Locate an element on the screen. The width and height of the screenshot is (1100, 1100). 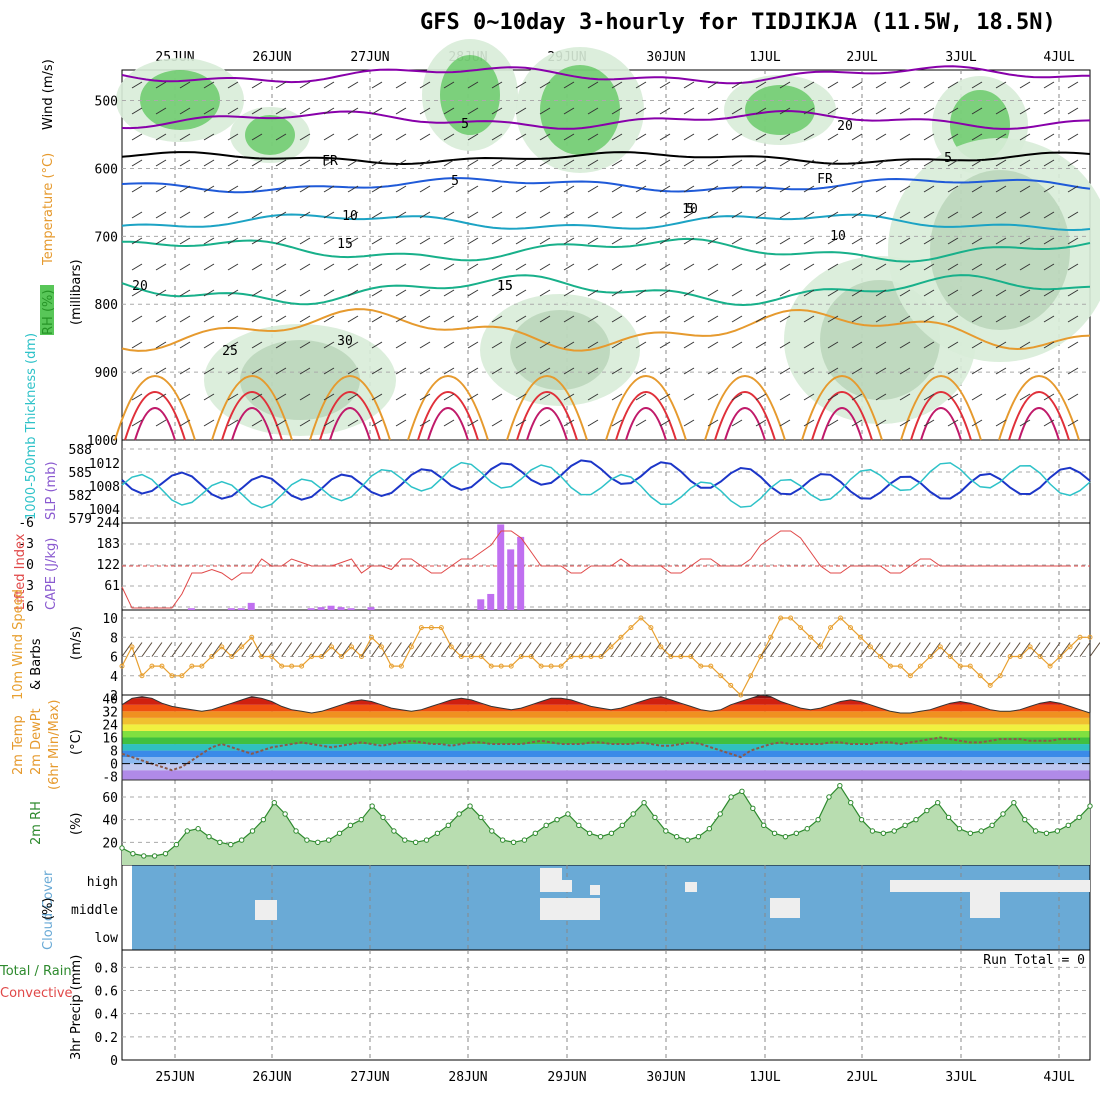
temperature-contour is located at coordinates (606, 222).